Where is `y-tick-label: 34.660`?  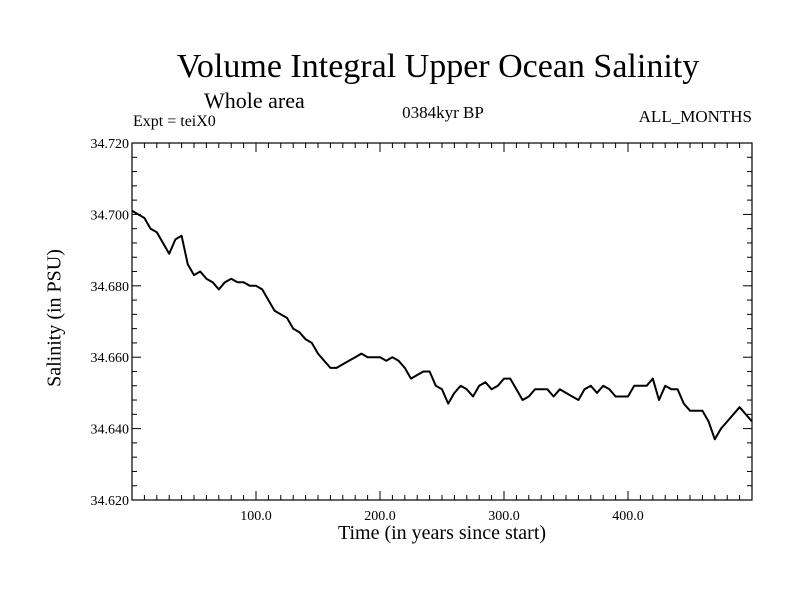 y-tick-label: 34.660 is located at coordinates (110, 358).